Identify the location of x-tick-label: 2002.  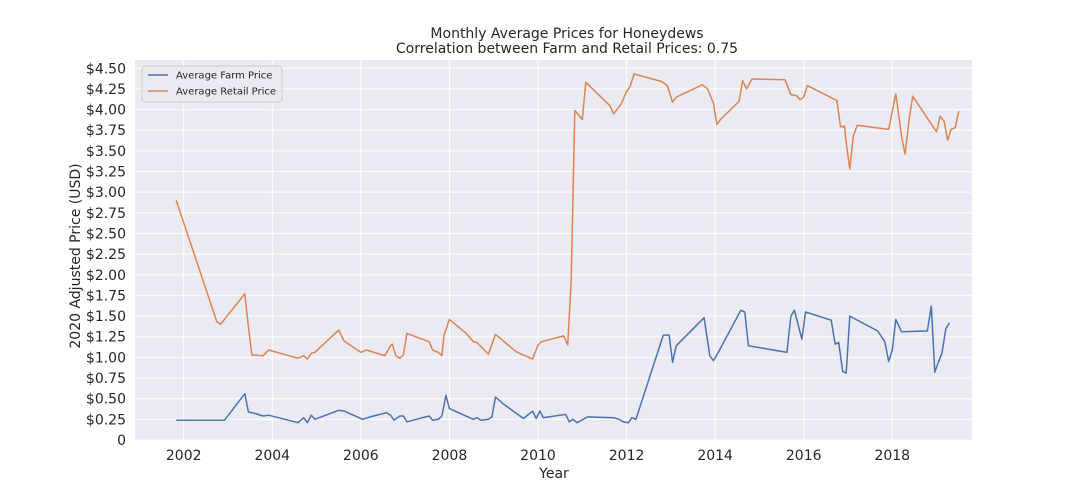
(184, 456).